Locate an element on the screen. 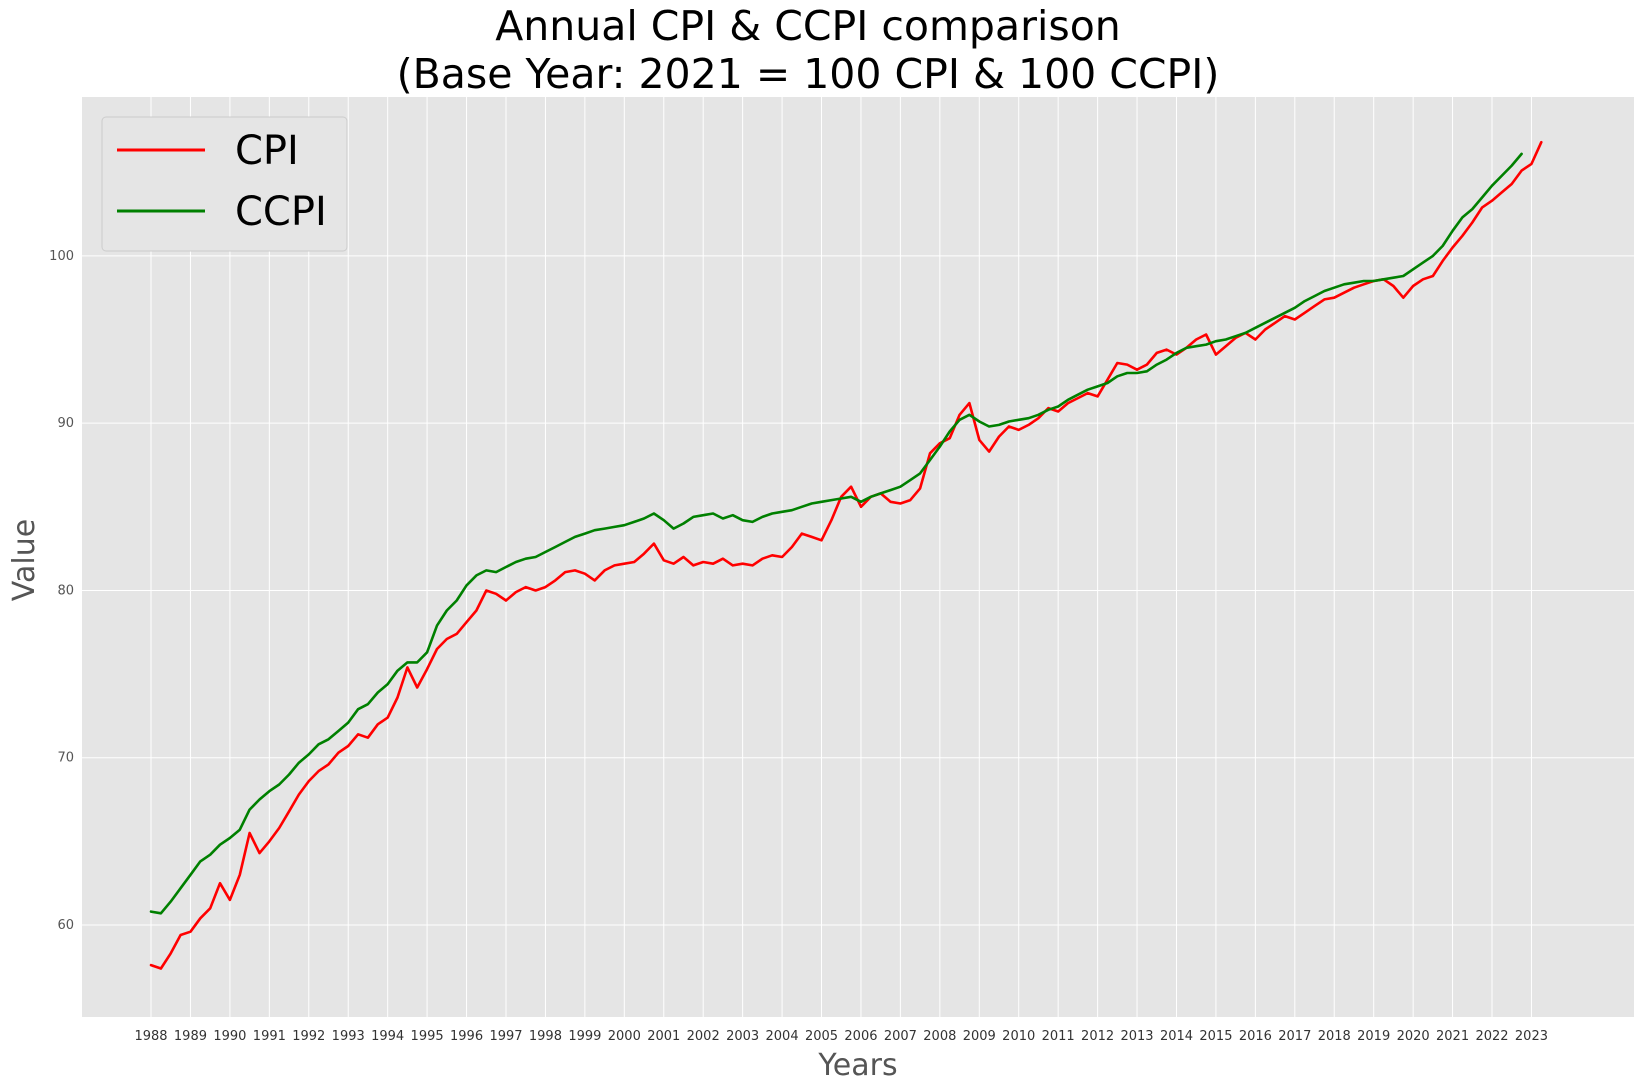  x-tick-label: 1989 is located at coordinates (190, 1036).